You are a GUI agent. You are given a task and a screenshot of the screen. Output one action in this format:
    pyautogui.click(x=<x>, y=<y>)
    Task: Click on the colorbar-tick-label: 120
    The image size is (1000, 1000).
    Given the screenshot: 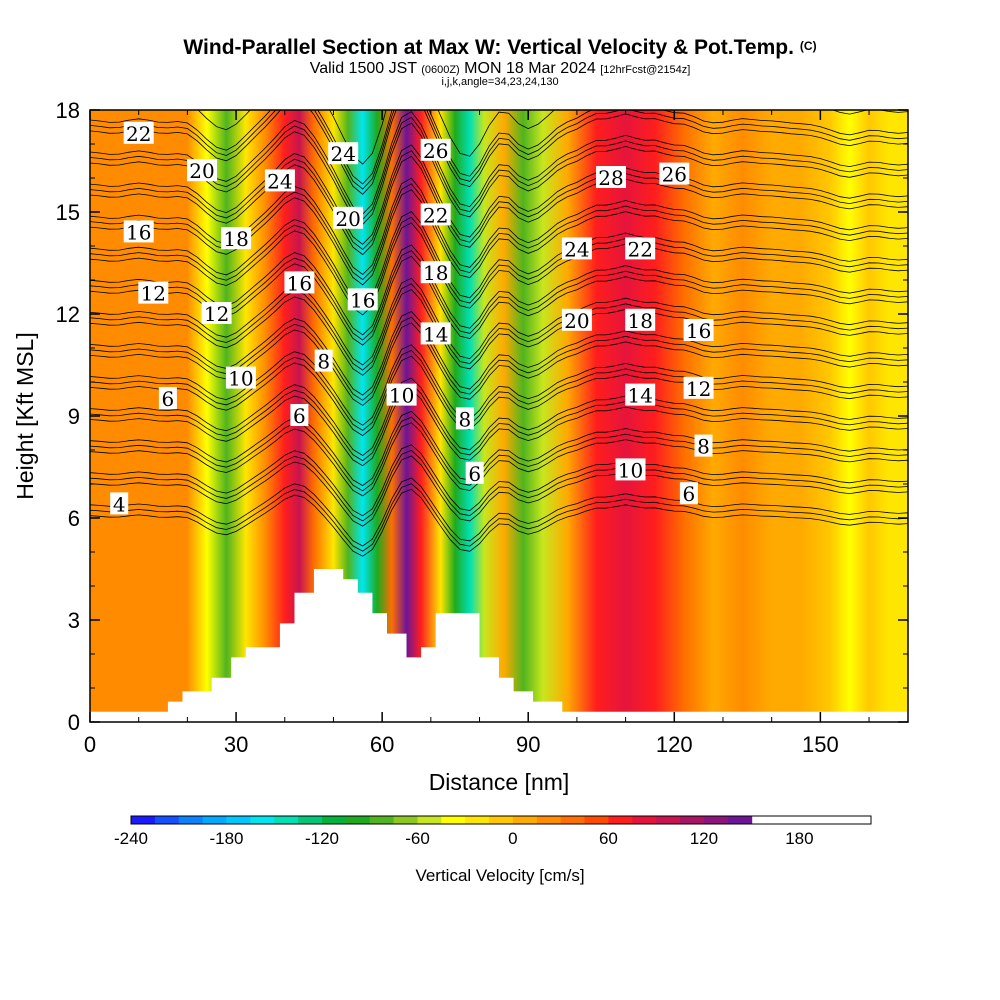 What is the action you would take?
    pyautogui.click(x=704, y=838)
    